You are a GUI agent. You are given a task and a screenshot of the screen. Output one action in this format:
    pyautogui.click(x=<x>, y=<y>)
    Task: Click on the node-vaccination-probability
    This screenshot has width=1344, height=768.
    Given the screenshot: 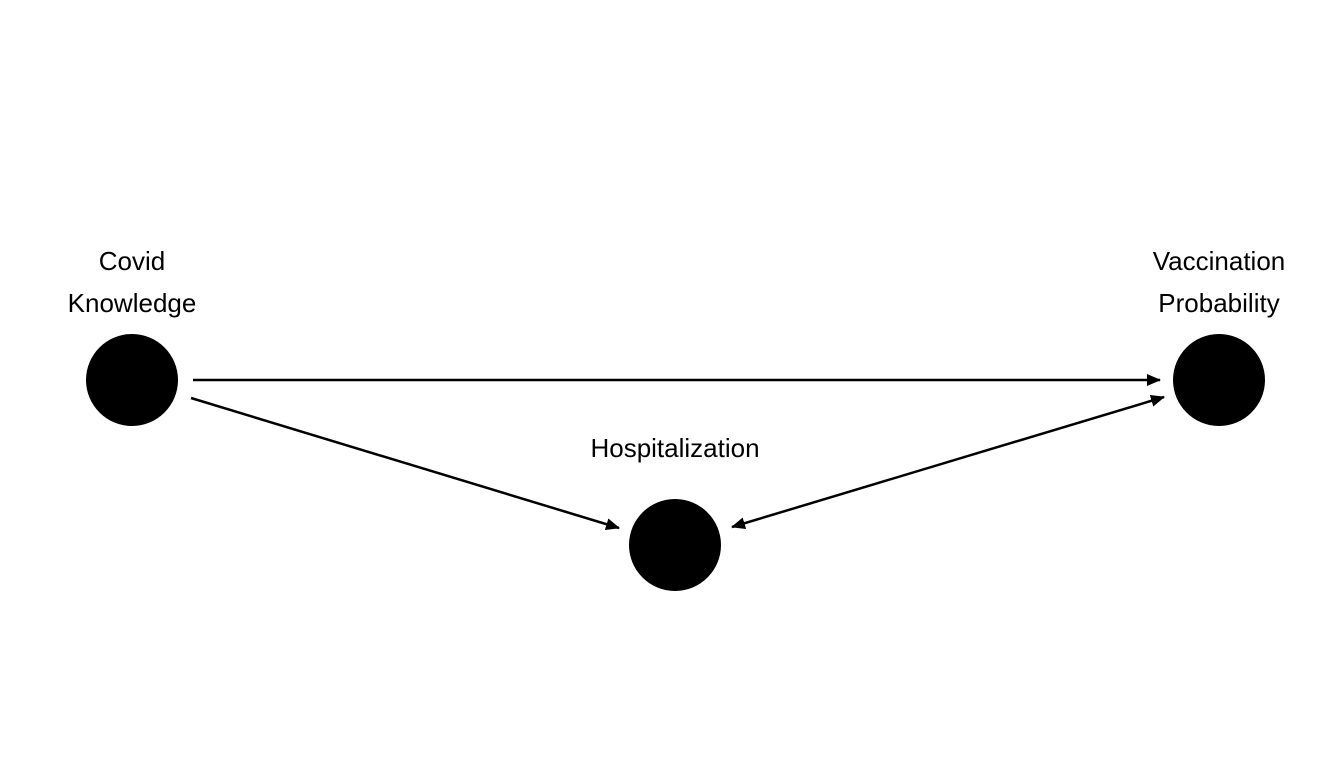 What is the action you would take?
    pyautogui.click(x=1219, y=380)
    